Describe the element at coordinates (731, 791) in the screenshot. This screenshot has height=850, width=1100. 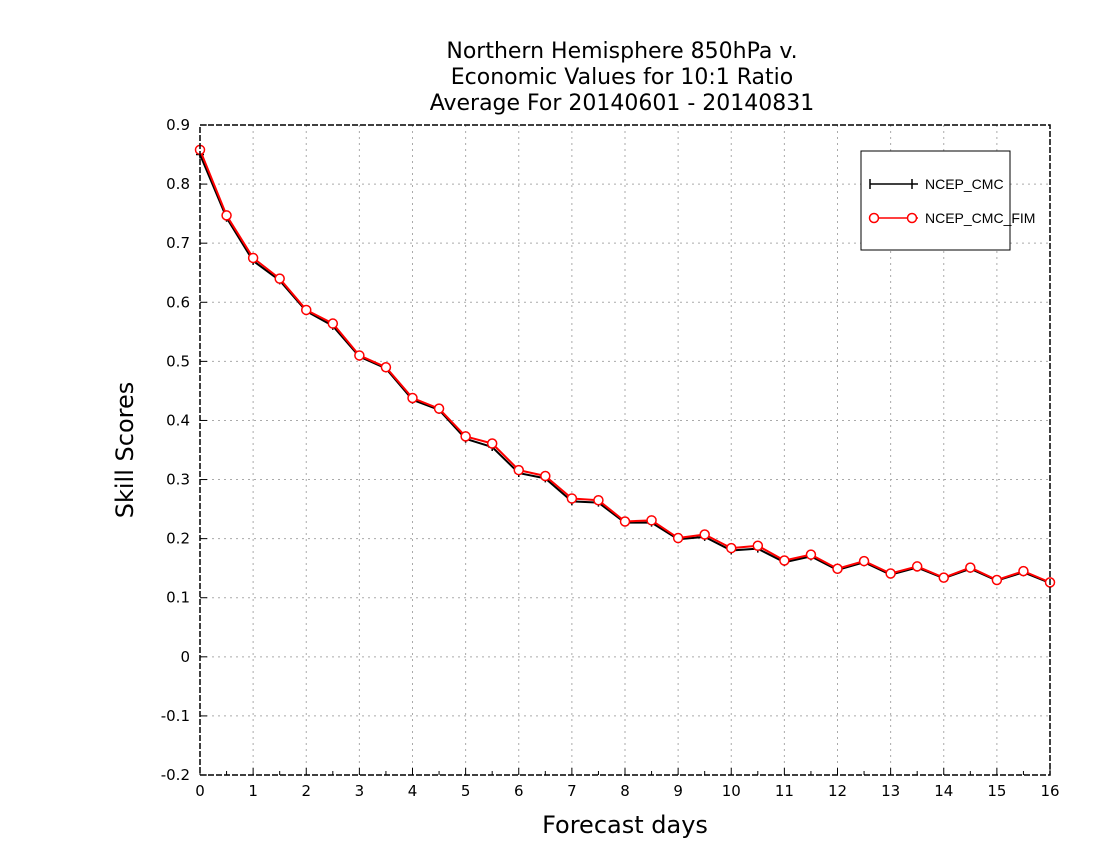
I see `x-tick-label: 10` at that location.